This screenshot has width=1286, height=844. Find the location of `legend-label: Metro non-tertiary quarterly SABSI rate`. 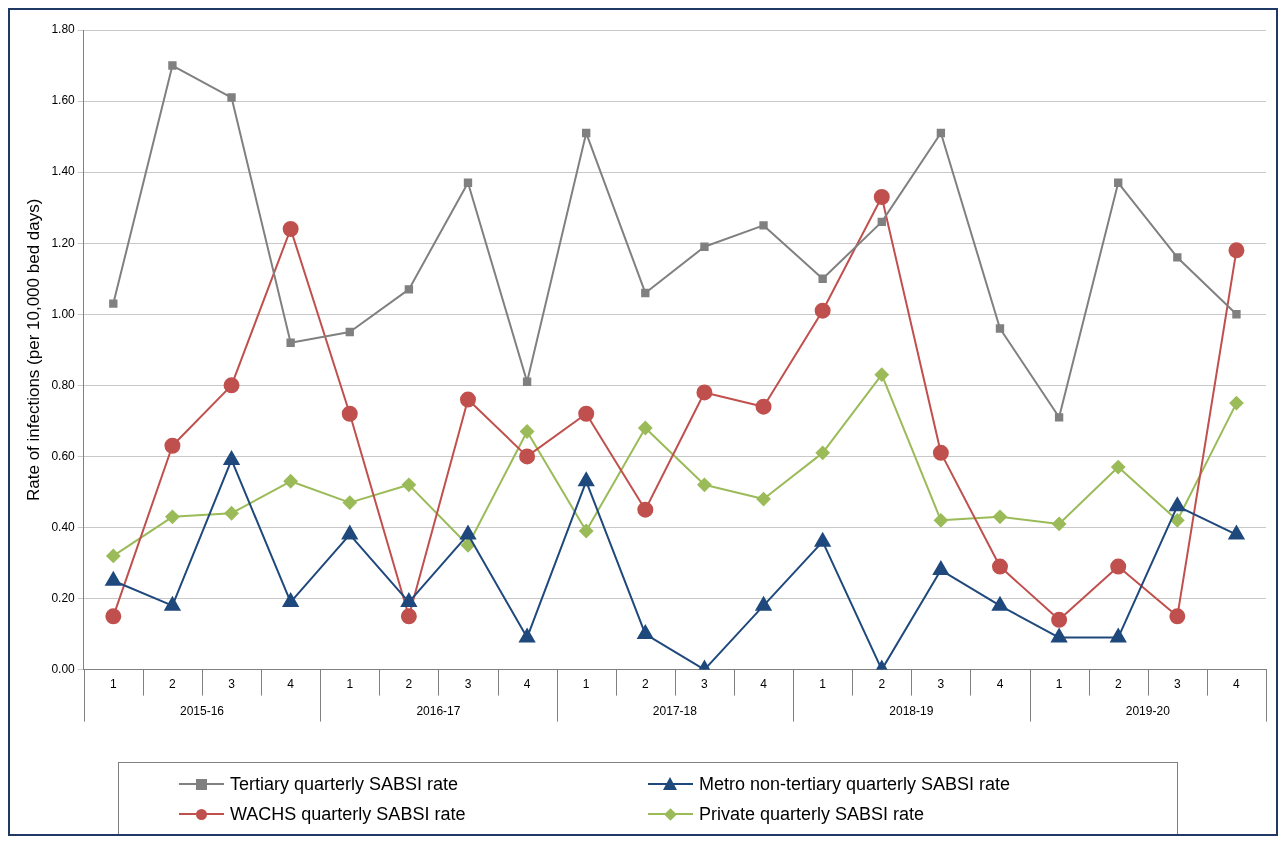

legend-label: Metro non-tertiary quarterly SABSI rate is located at coordinates (855, 784).